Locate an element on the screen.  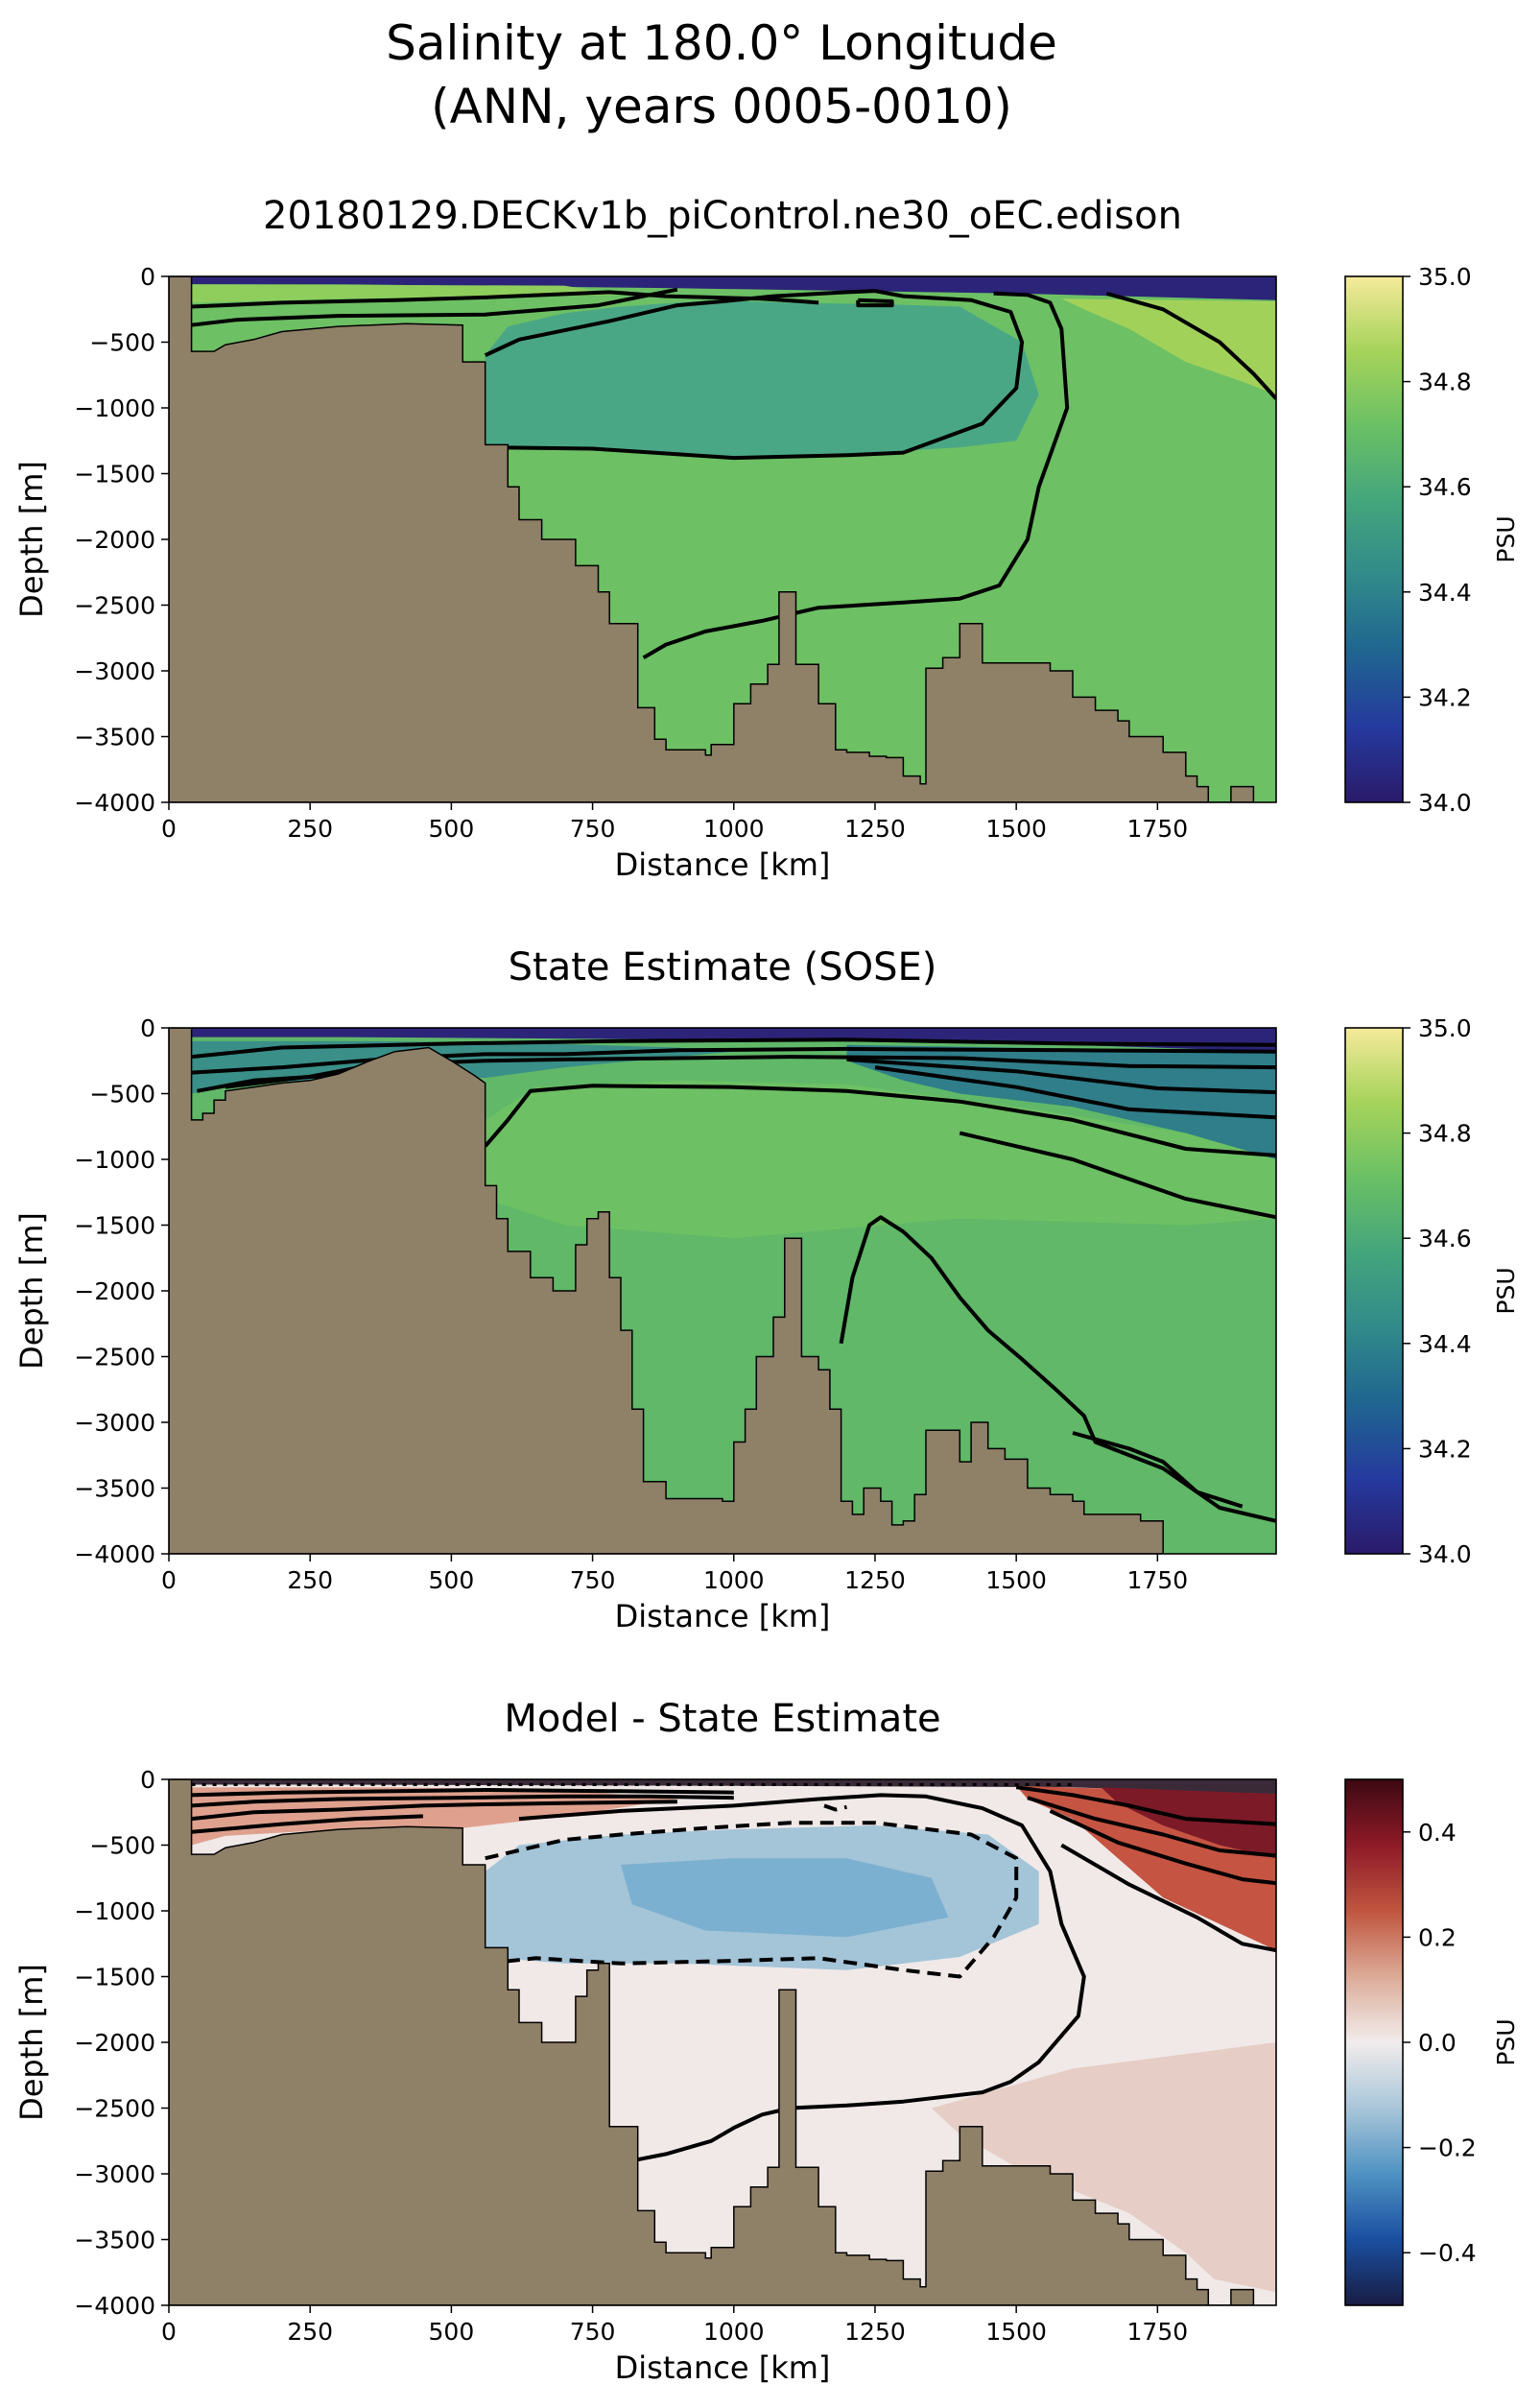
figure-title-line2: (ANN, years 0005-0010) is located at coordinates (721, 107).